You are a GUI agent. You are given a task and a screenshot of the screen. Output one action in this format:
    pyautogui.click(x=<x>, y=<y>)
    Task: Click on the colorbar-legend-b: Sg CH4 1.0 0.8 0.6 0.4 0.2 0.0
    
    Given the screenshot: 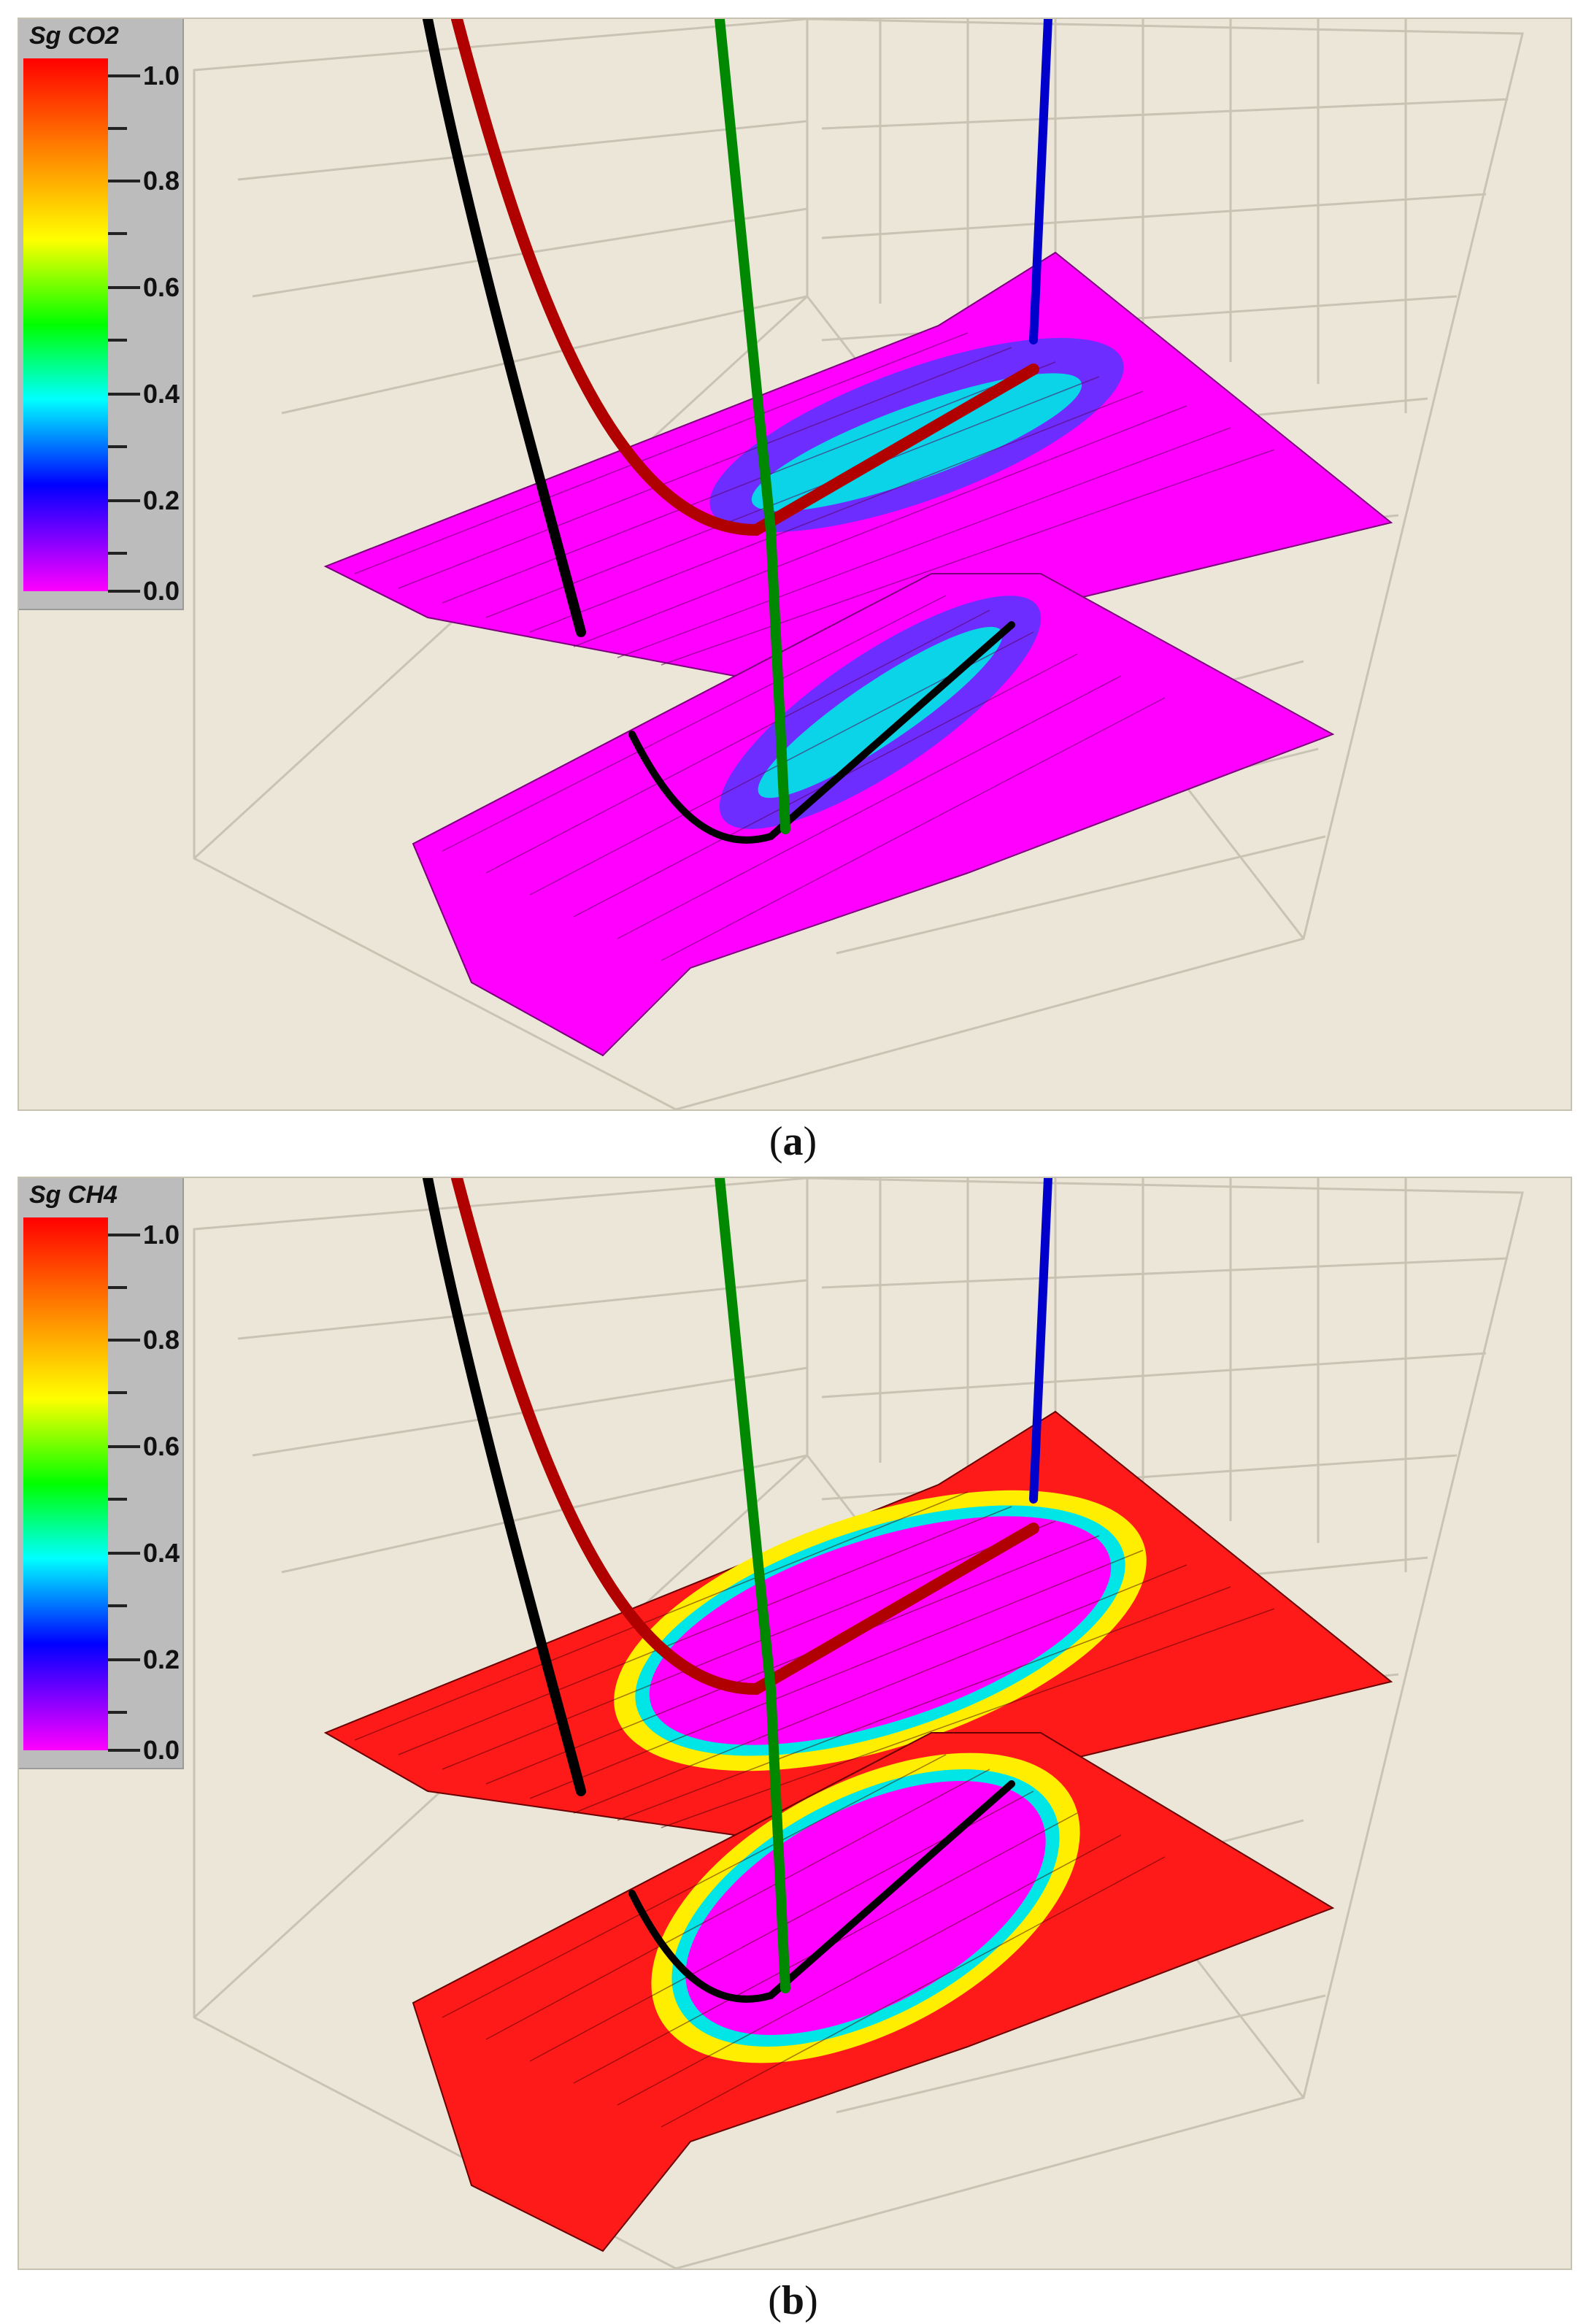 What is the action you would take?
    pyautogui.click(x=101, y=1474)
    